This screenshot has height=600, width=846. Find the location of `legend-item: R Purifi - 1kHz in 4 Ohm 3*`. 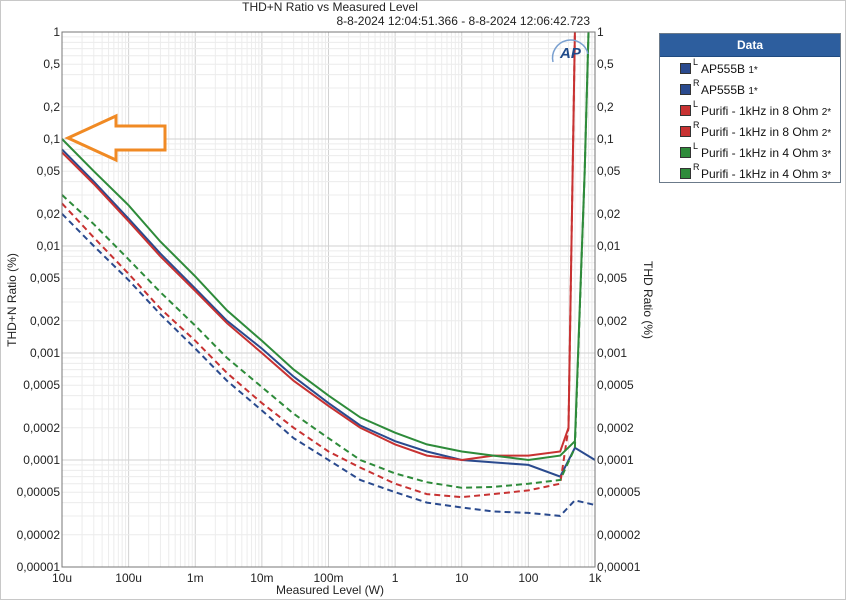

legend-item: R Purifi - 1kHz in 4 Ohm 3* is located at coordinates (750, 172).